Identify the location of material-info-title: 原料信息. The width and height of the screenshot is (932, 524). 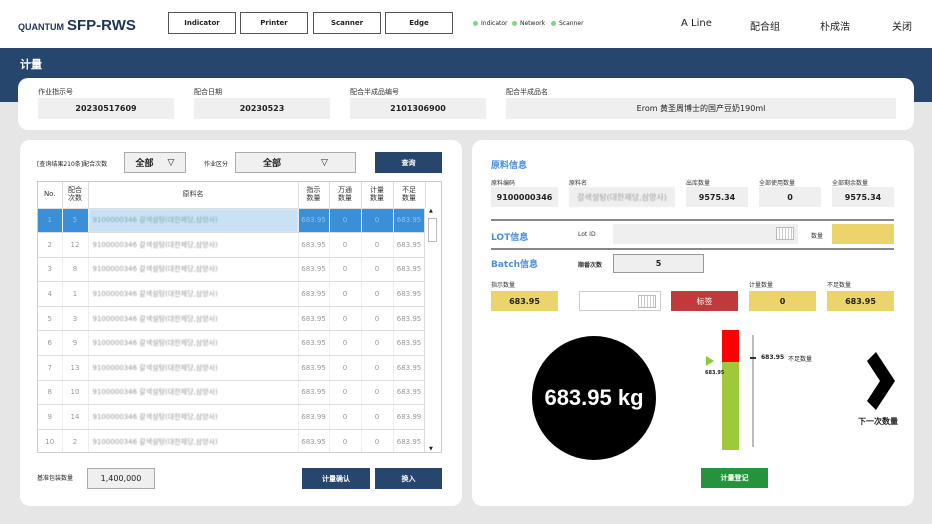
(509, 166).